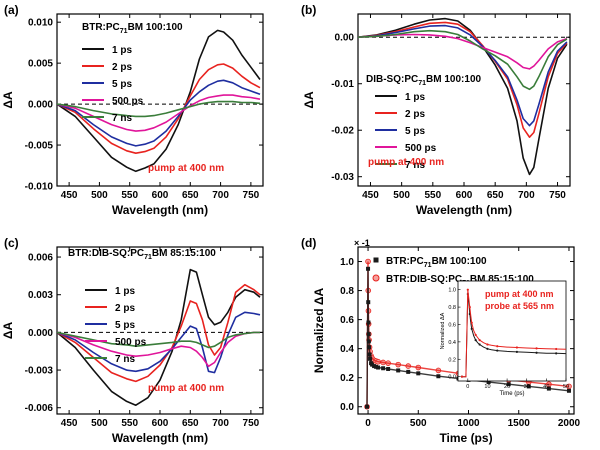  I want to click on x-tick-label: 450, so click(69, 195).